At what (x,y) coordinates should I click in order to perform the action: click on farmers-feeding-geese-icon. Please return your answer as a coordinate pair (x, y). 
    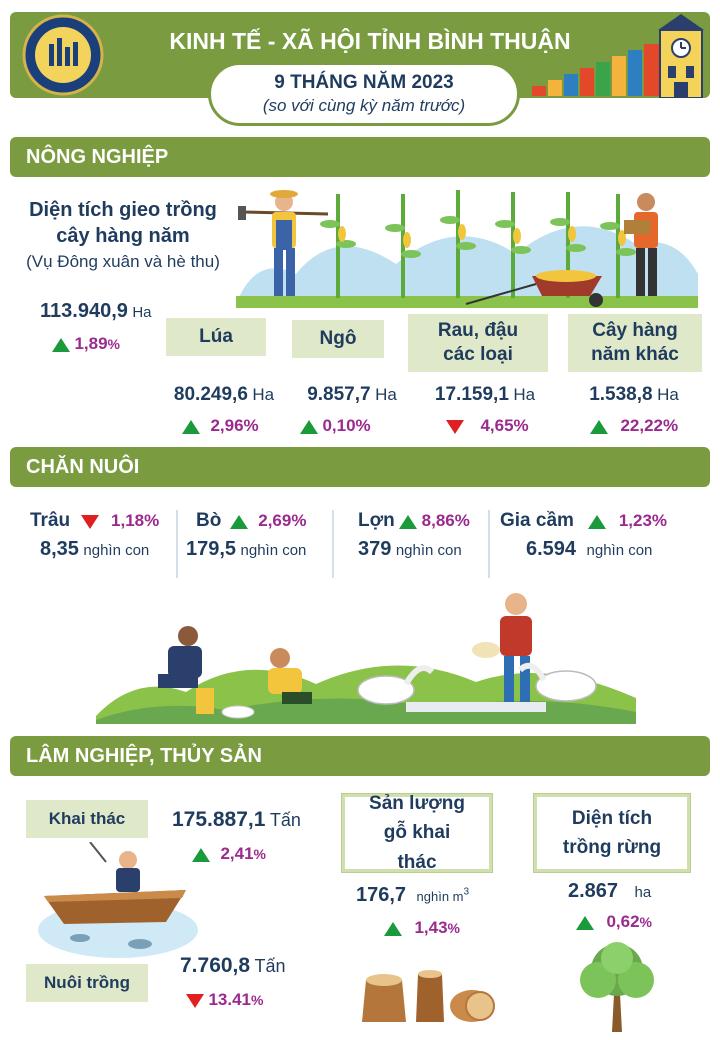
    Looking at the image, I should click on (366, 656).